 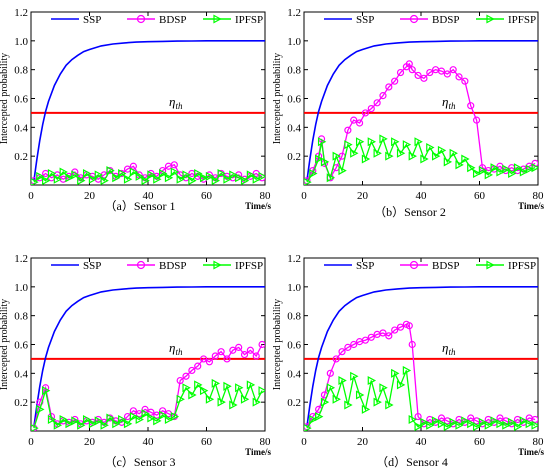 What do you see at coordinates (149, 110) in the screenshot?
I see `series-SSP` at bounding box center [149, 110].